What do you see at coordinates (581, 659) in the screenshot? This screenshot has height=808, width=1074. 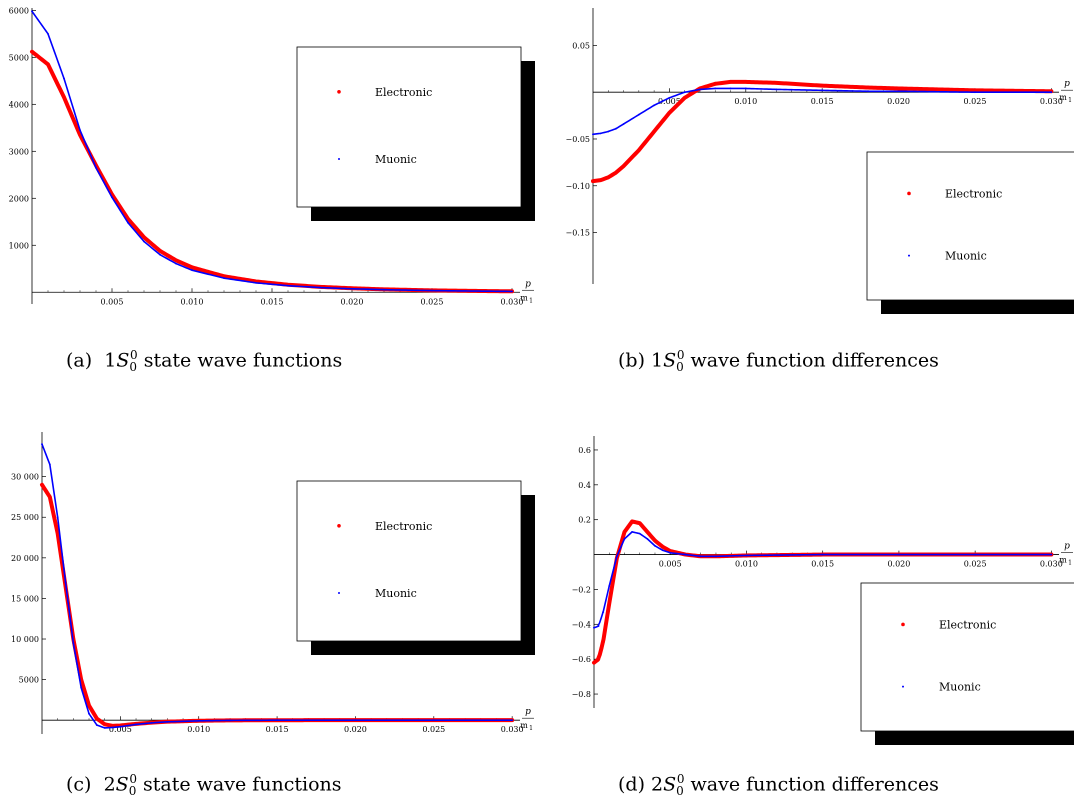 I see `y-tick-label: −0.6` at bounding box center [581, 659].